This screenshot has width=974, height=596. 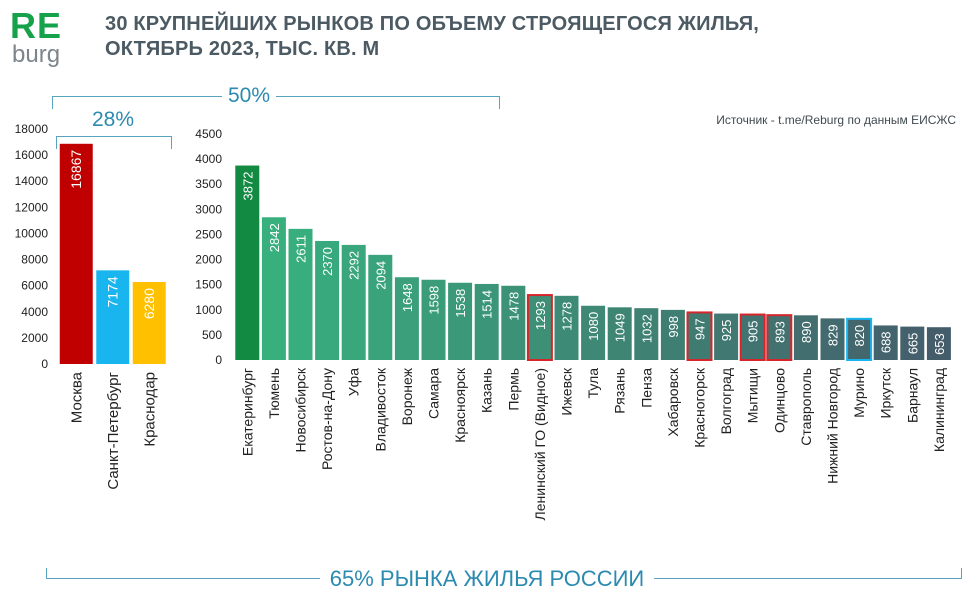 What do you see at coordinates (700, 329) in the screenshot?
I see `bar-value-label: 947` at bounding box center [700, 329].